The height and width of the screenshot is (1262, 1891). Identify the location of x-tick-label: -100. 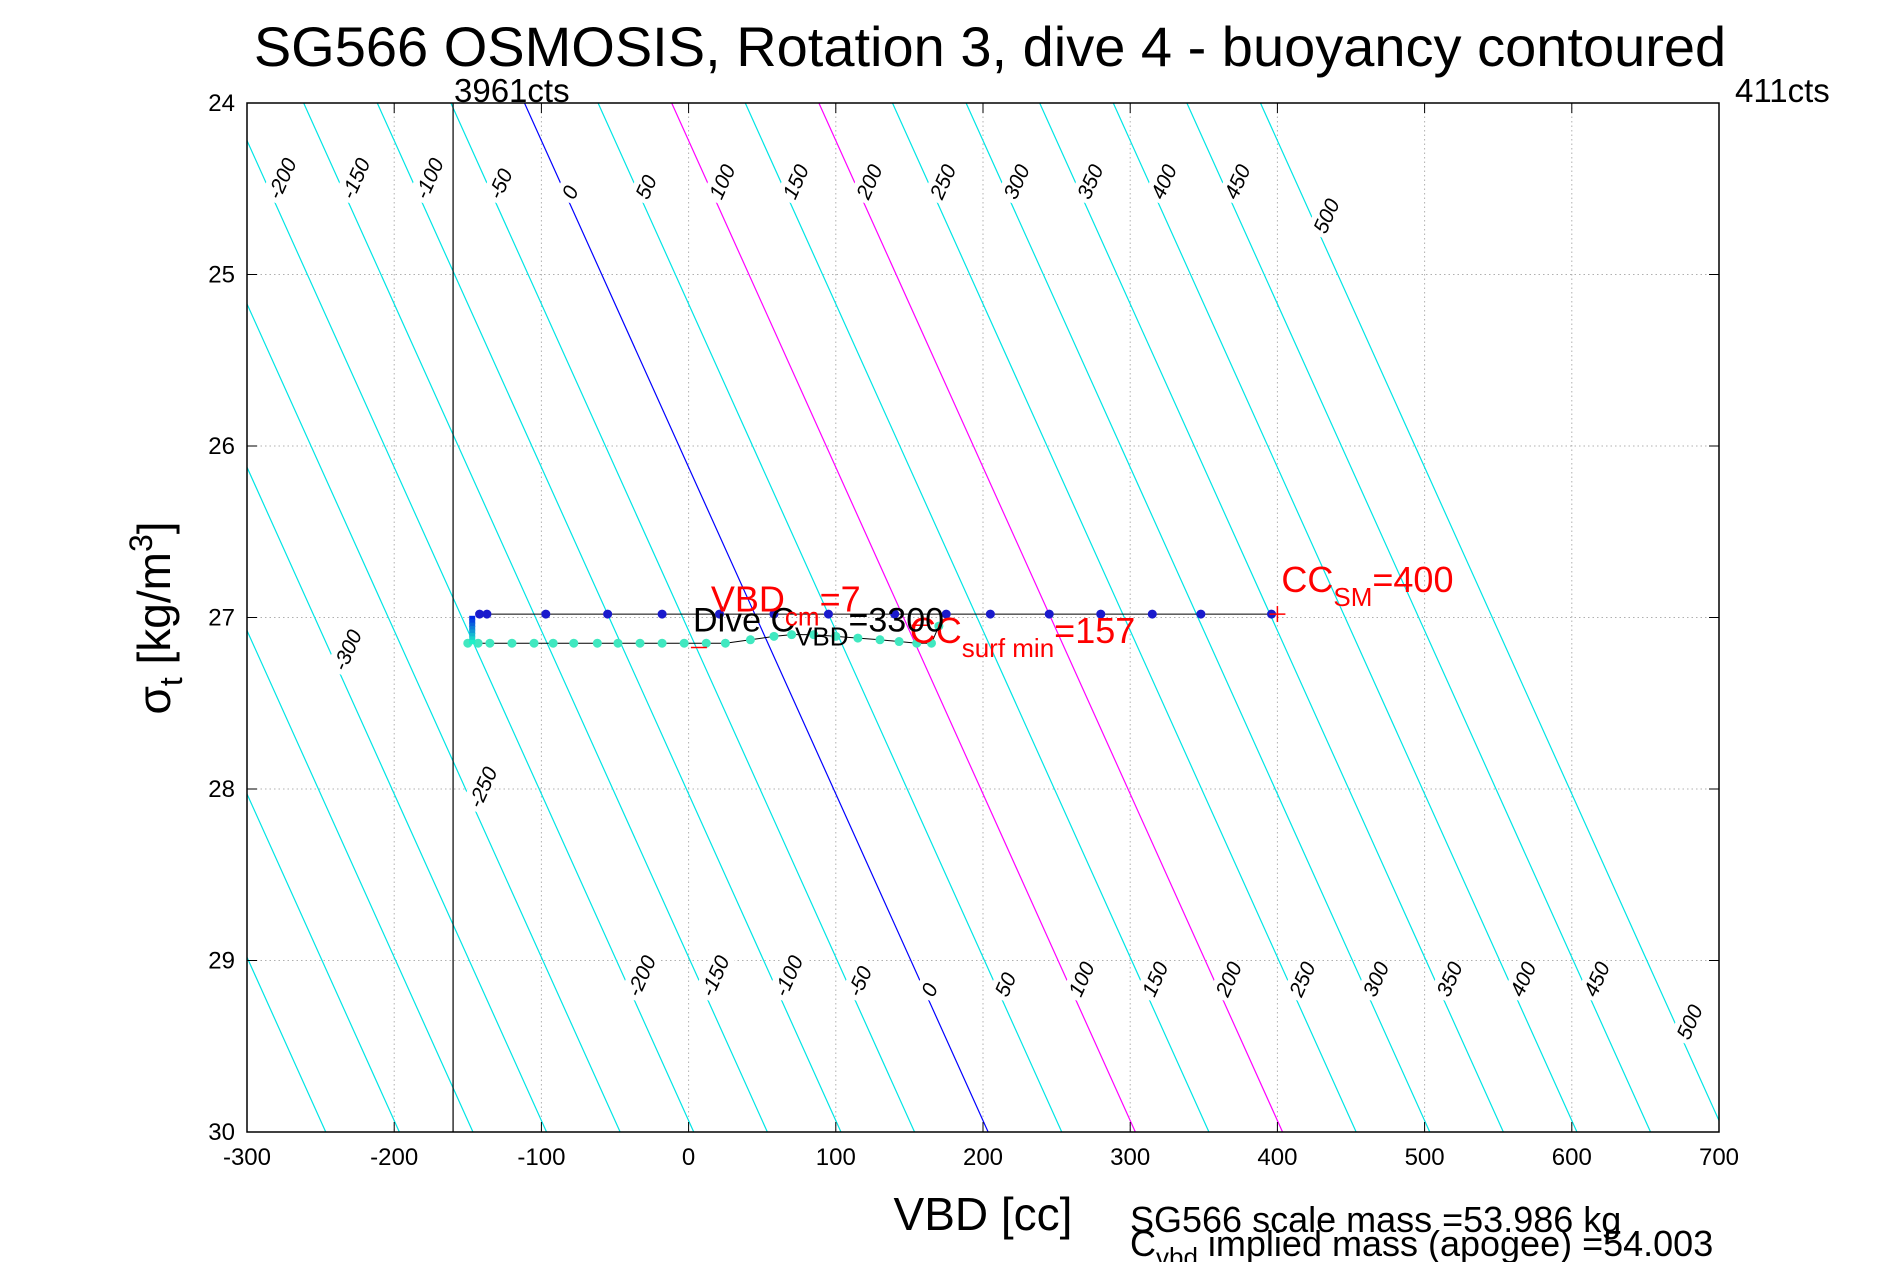
(541, 1157).